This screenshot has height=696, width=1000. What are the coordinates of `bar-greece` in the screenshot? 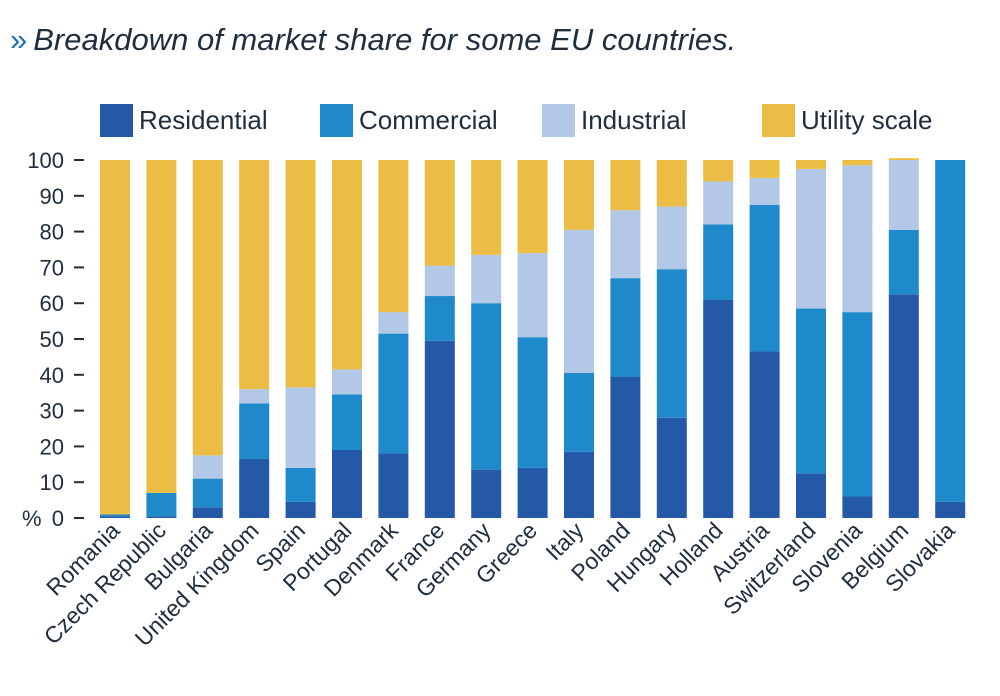 It's located at (532, 339).